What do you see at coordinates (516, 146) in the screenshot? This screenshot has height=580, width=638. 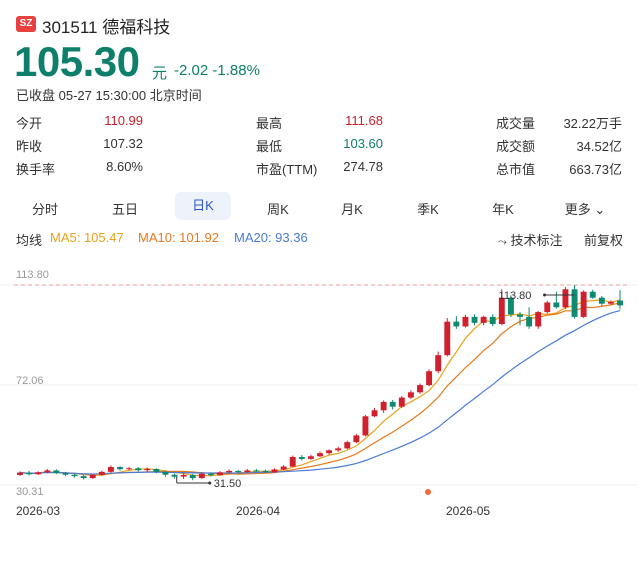 I see `stat-label: 成交额` at bounding box center [516, 146].